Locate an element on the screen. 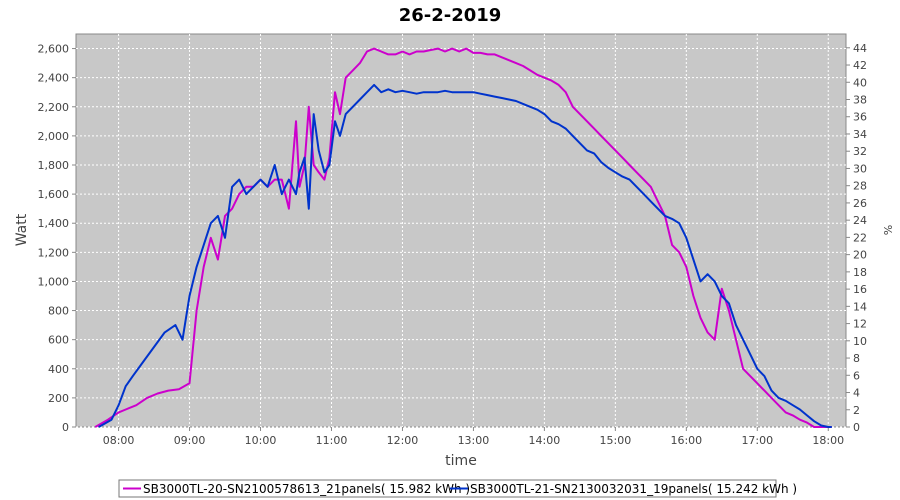  y-tick-label: 2,200 is located at coordinates (54, 107).